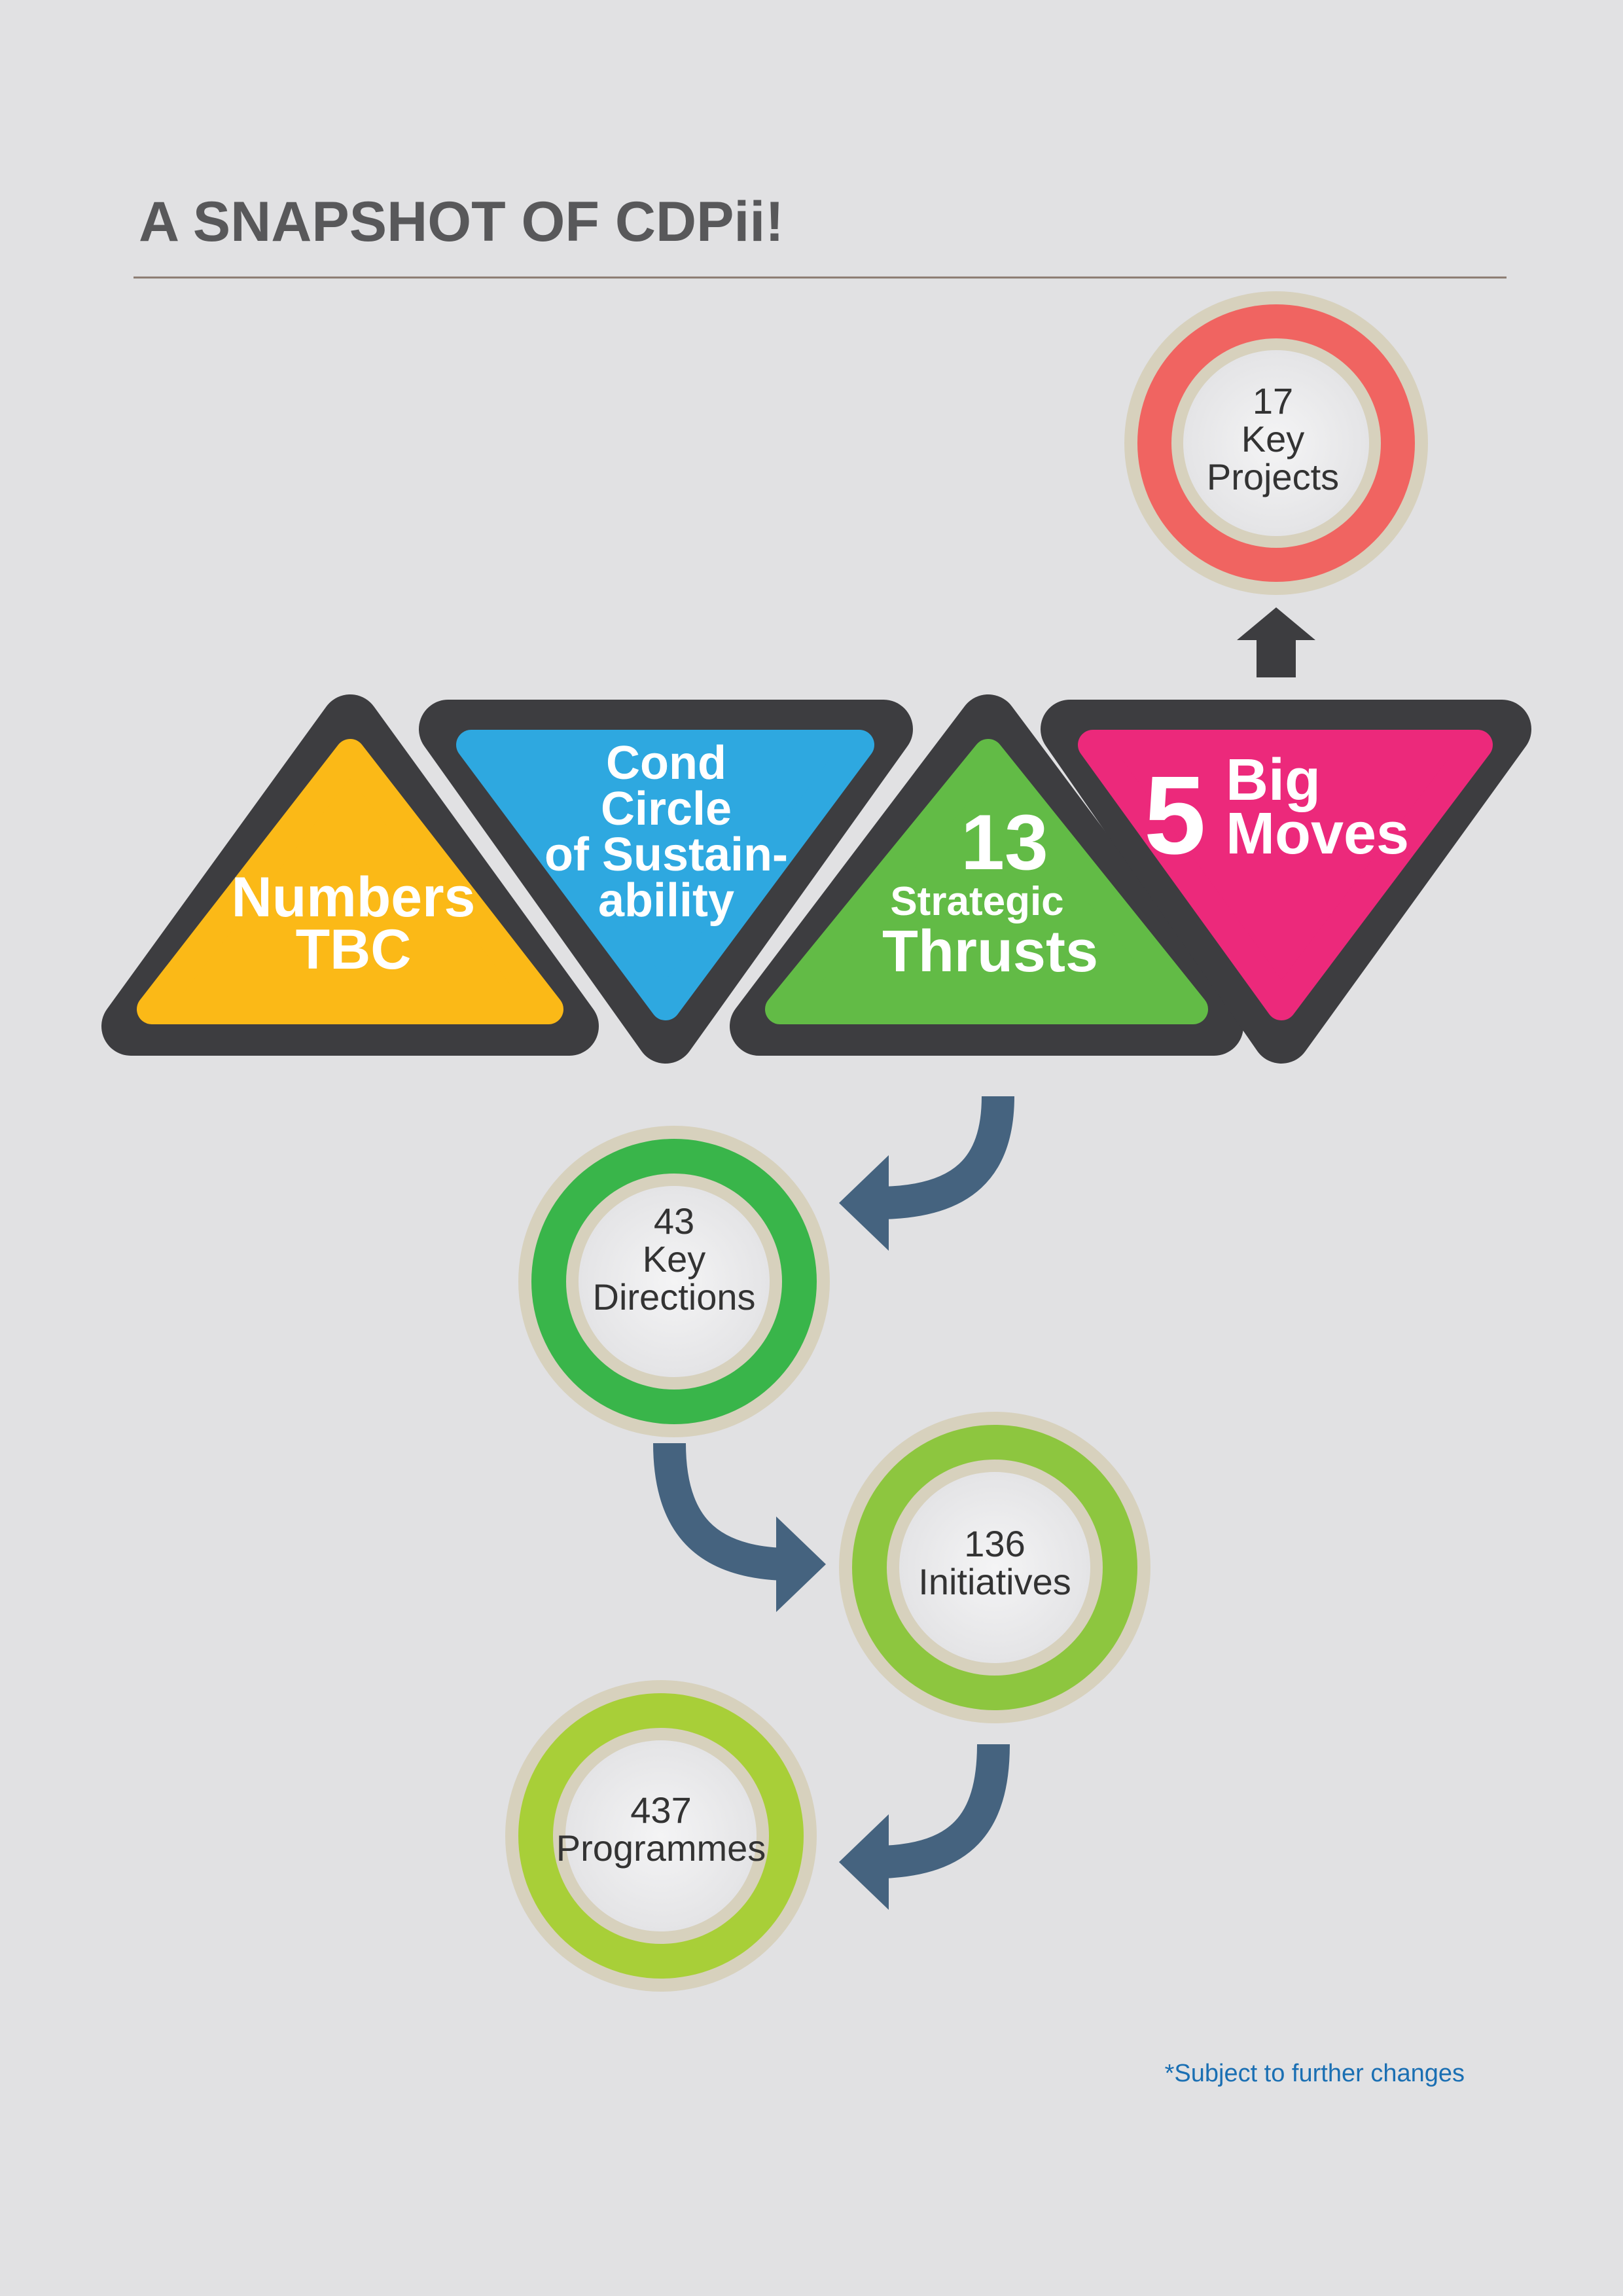 This screenshot has height=2296, width=1623. I want to click on initiatives-label-line1: Initiatives, so click(994, 1581).